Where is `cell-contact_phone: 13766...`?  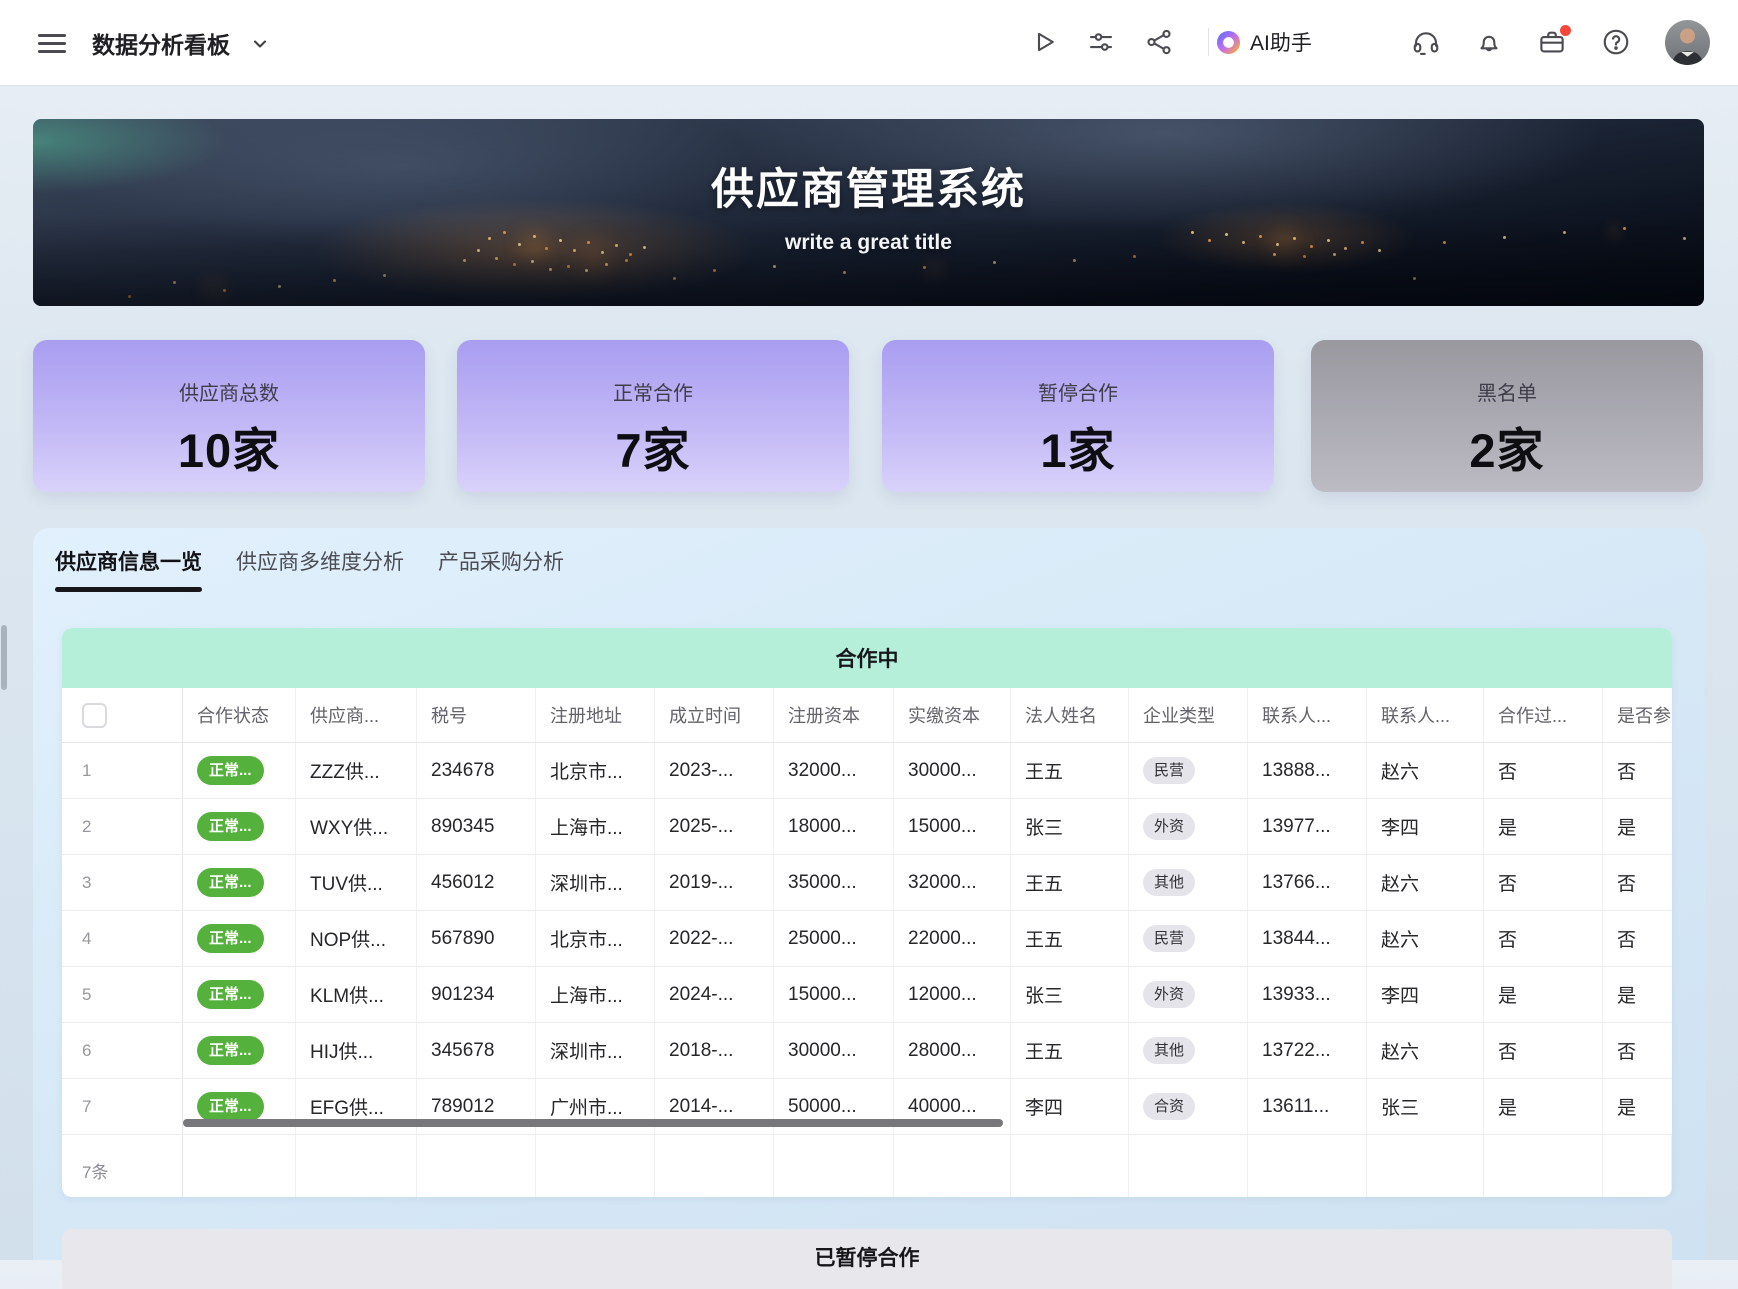
cell-contact_phone: 13766... is located at coordinates (1307, 882).